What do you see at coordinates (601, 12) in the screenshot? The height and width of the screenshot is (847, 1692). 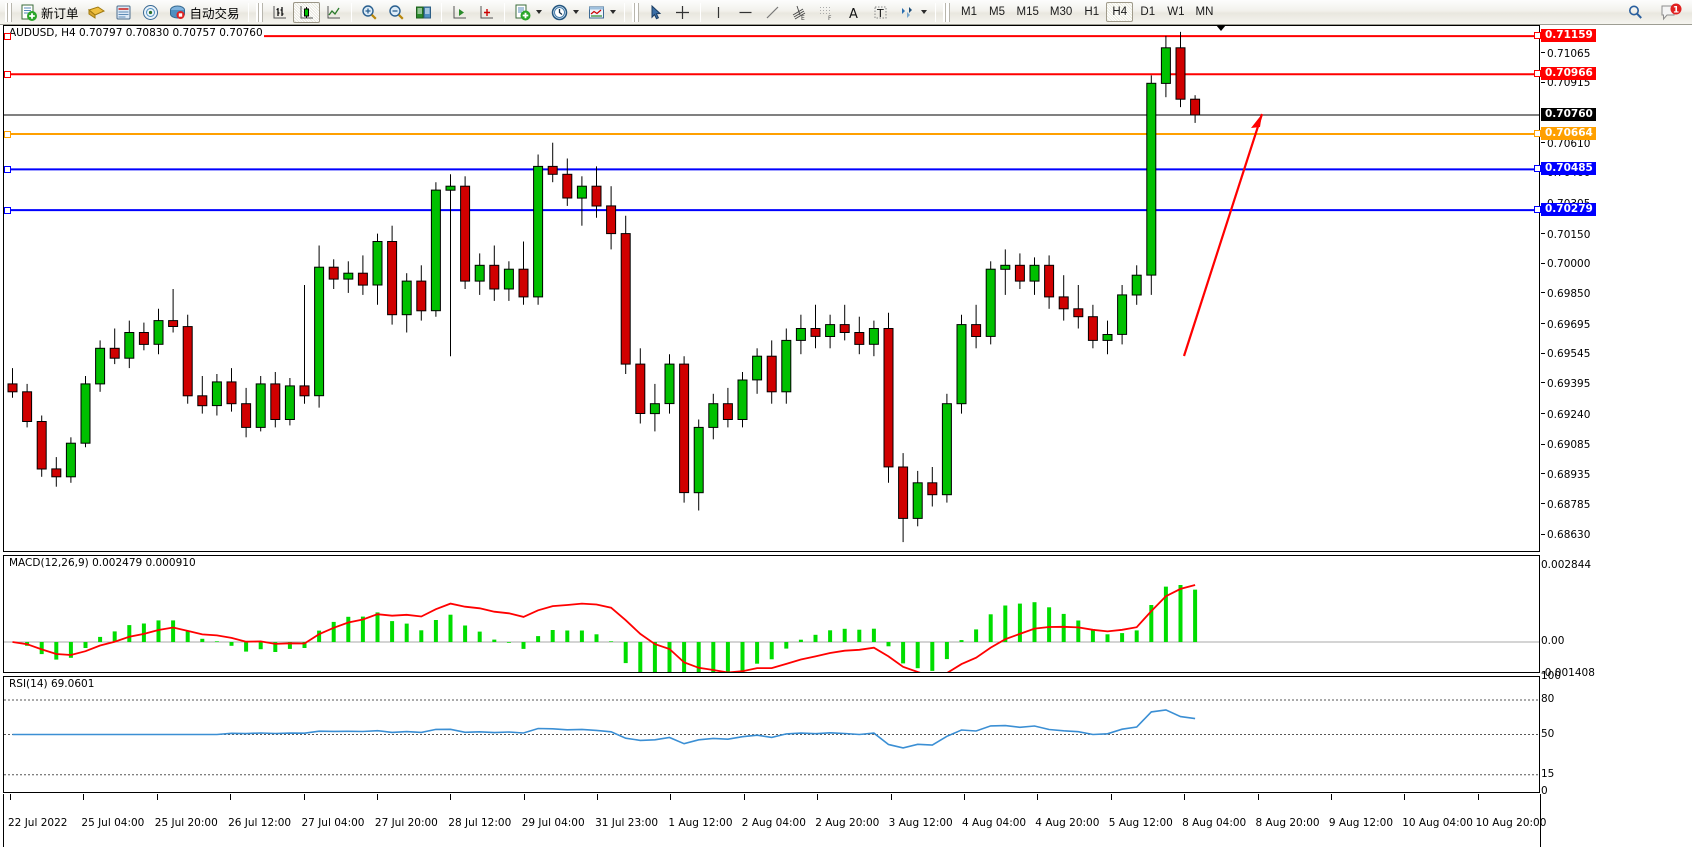 I see `templates-button` at bounding box center [601, 12].